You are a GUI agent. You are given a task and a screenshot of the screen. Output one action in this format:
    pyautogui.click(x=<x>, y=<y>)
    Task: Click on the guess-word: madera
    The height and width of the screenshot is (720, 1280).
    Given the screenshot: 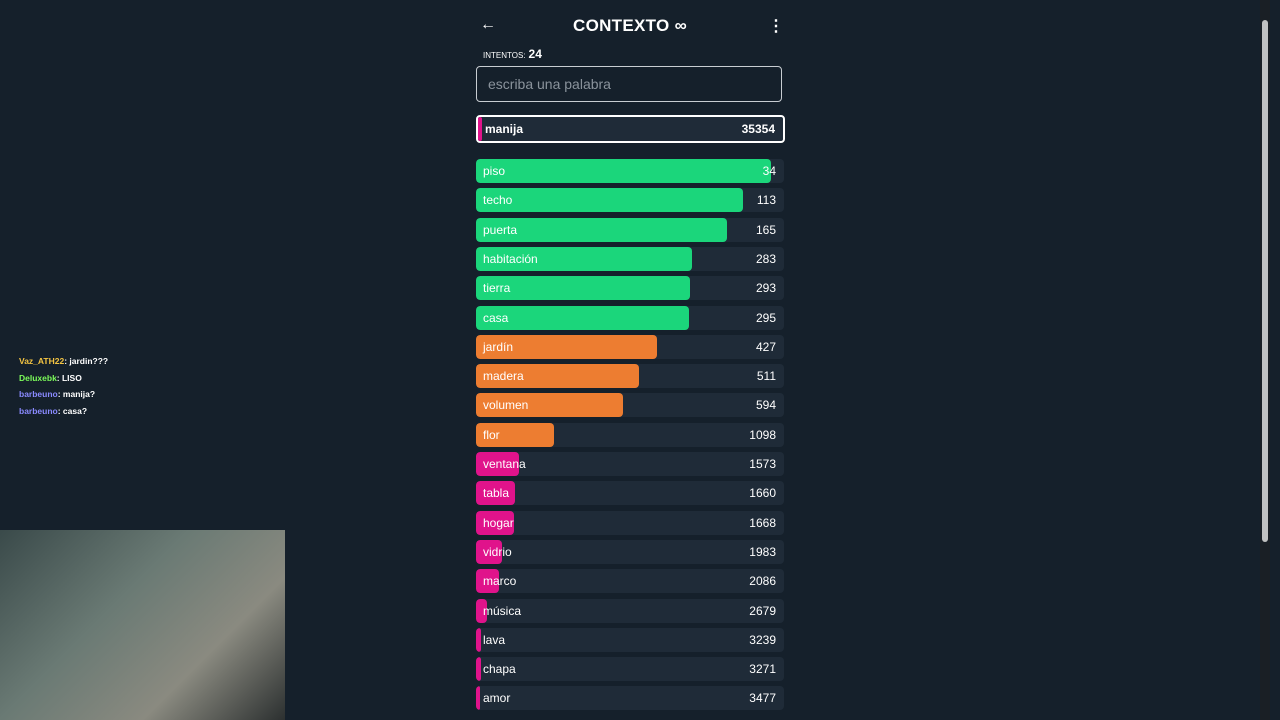 What is the action you would take?
    pyautogui.click(x=503, y=376)
    